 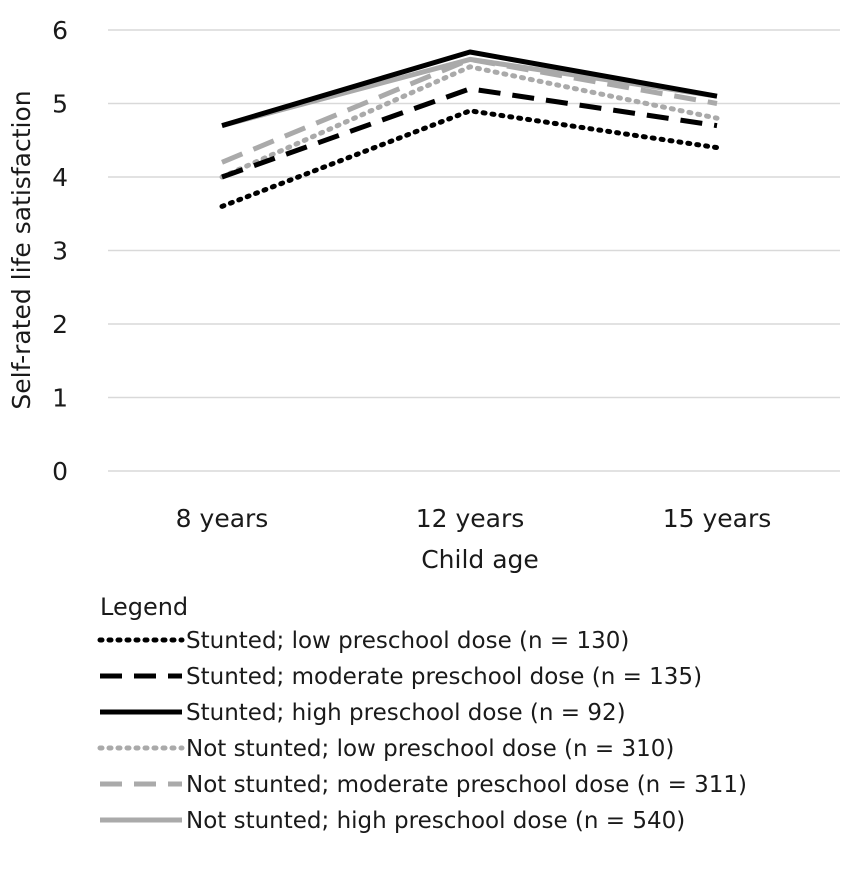 What do you see at coordinates (406, 713) in the screenshot?
I see `legend-label: Stunted; high preschool dose (n = 92)` at bounding box center [406, 713].